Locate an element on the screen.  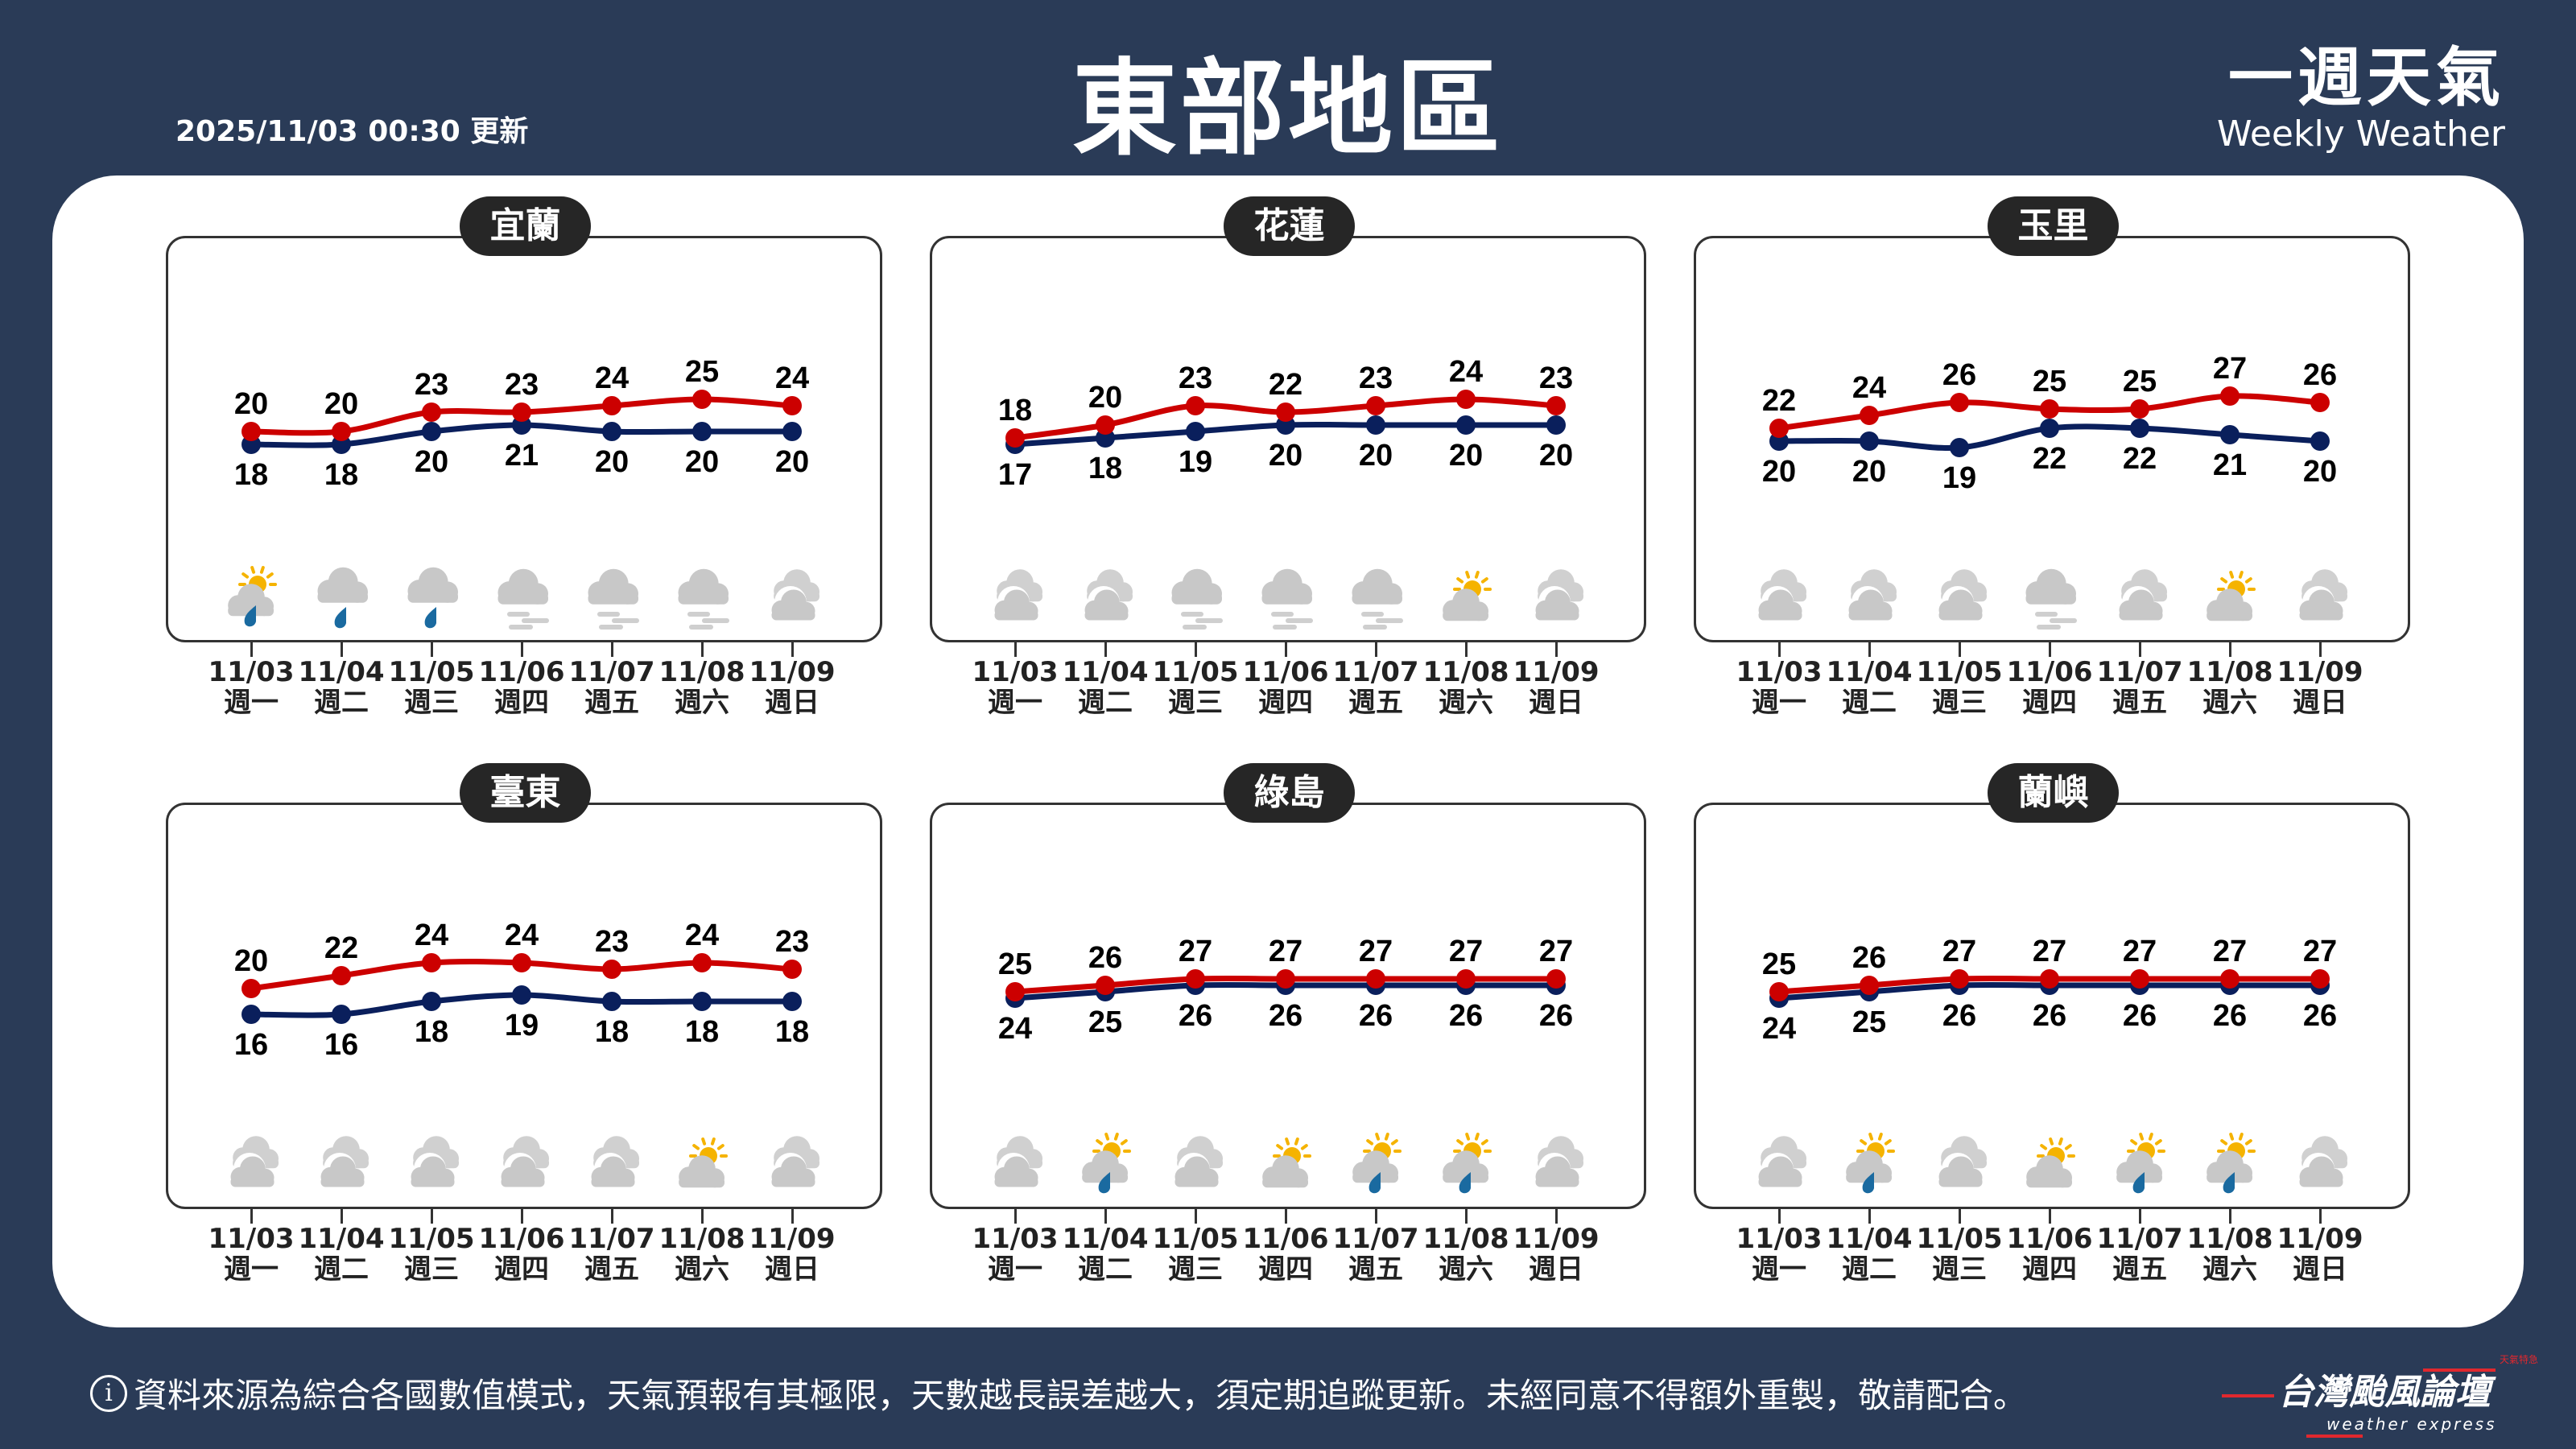
high-temp-label: 25 is located at coordinates (2140, 381).